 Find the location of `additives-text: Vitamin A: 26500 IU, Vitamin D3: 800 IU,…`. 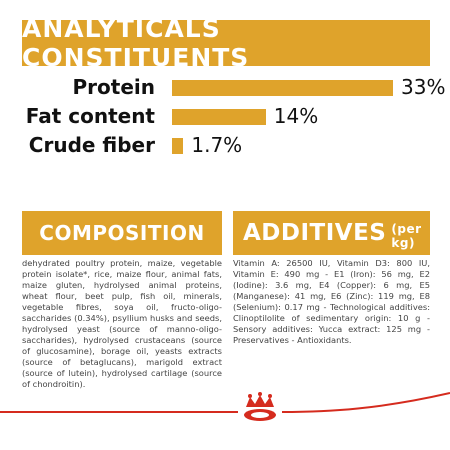

additives-text: Vitamin A: 26500 IU, Vitamin D3: 800 IU,… is located at coordinates (331, 301).